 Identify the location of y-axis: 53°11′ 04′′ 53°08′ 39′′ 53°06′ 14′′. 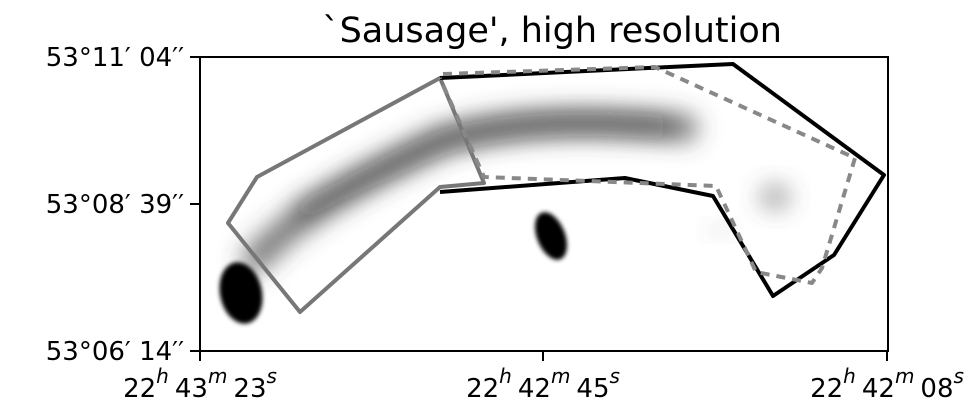
(123, 205).